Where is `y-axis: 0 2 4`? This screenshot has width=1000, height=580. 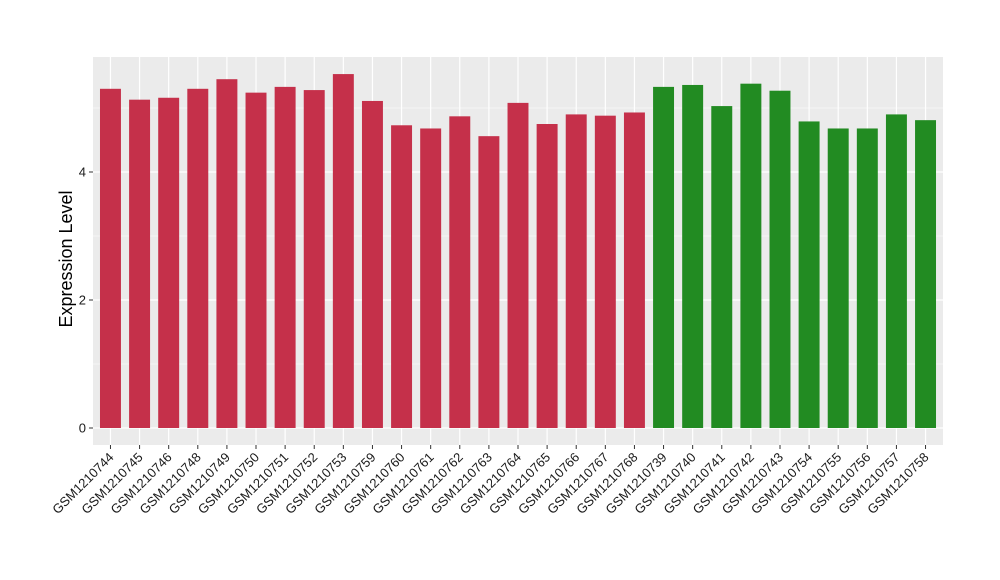
y-axis: 0 2 4 is located at coordinates (86, 300).